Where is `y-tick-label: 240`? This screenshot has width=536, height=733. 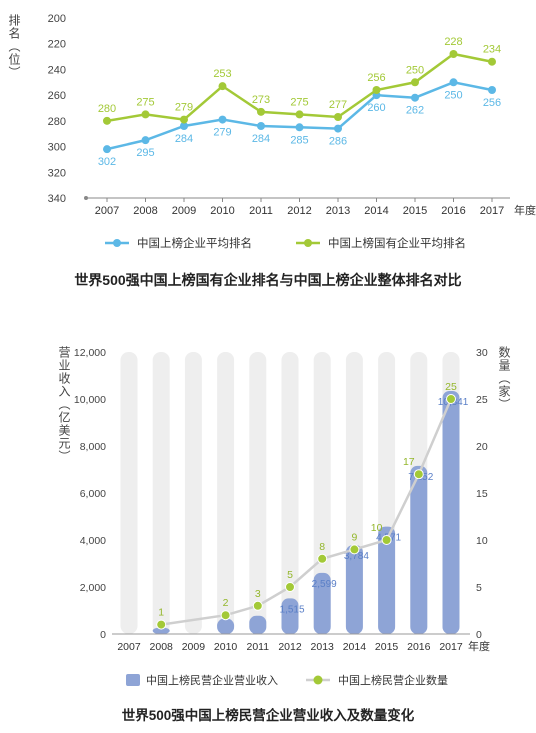 y-tick-label: 240 is located at coordinates (57, 70).